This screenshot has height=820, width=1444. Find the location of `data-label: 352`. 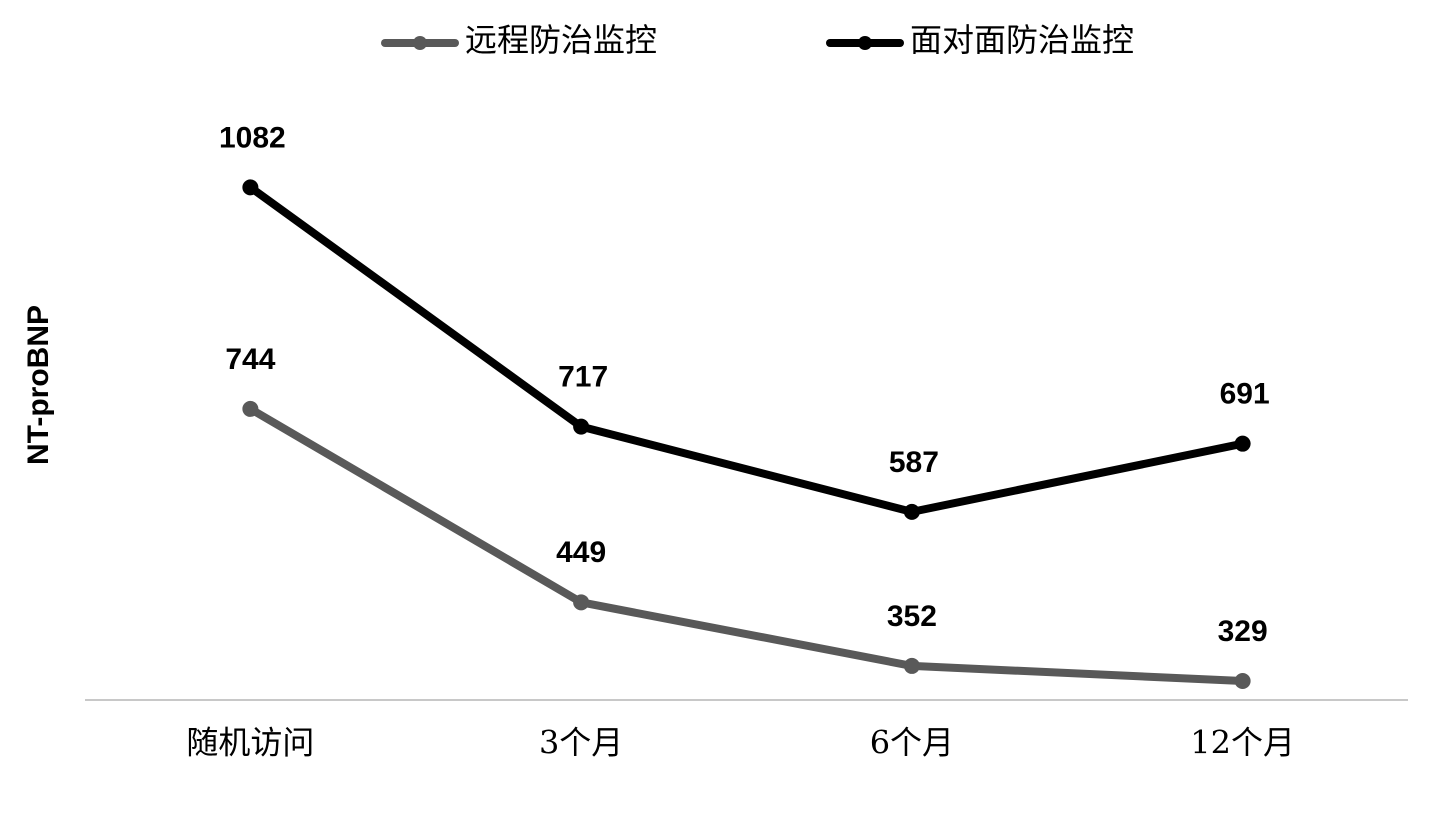

data-label: 352 is located at coordinates (912, 616).